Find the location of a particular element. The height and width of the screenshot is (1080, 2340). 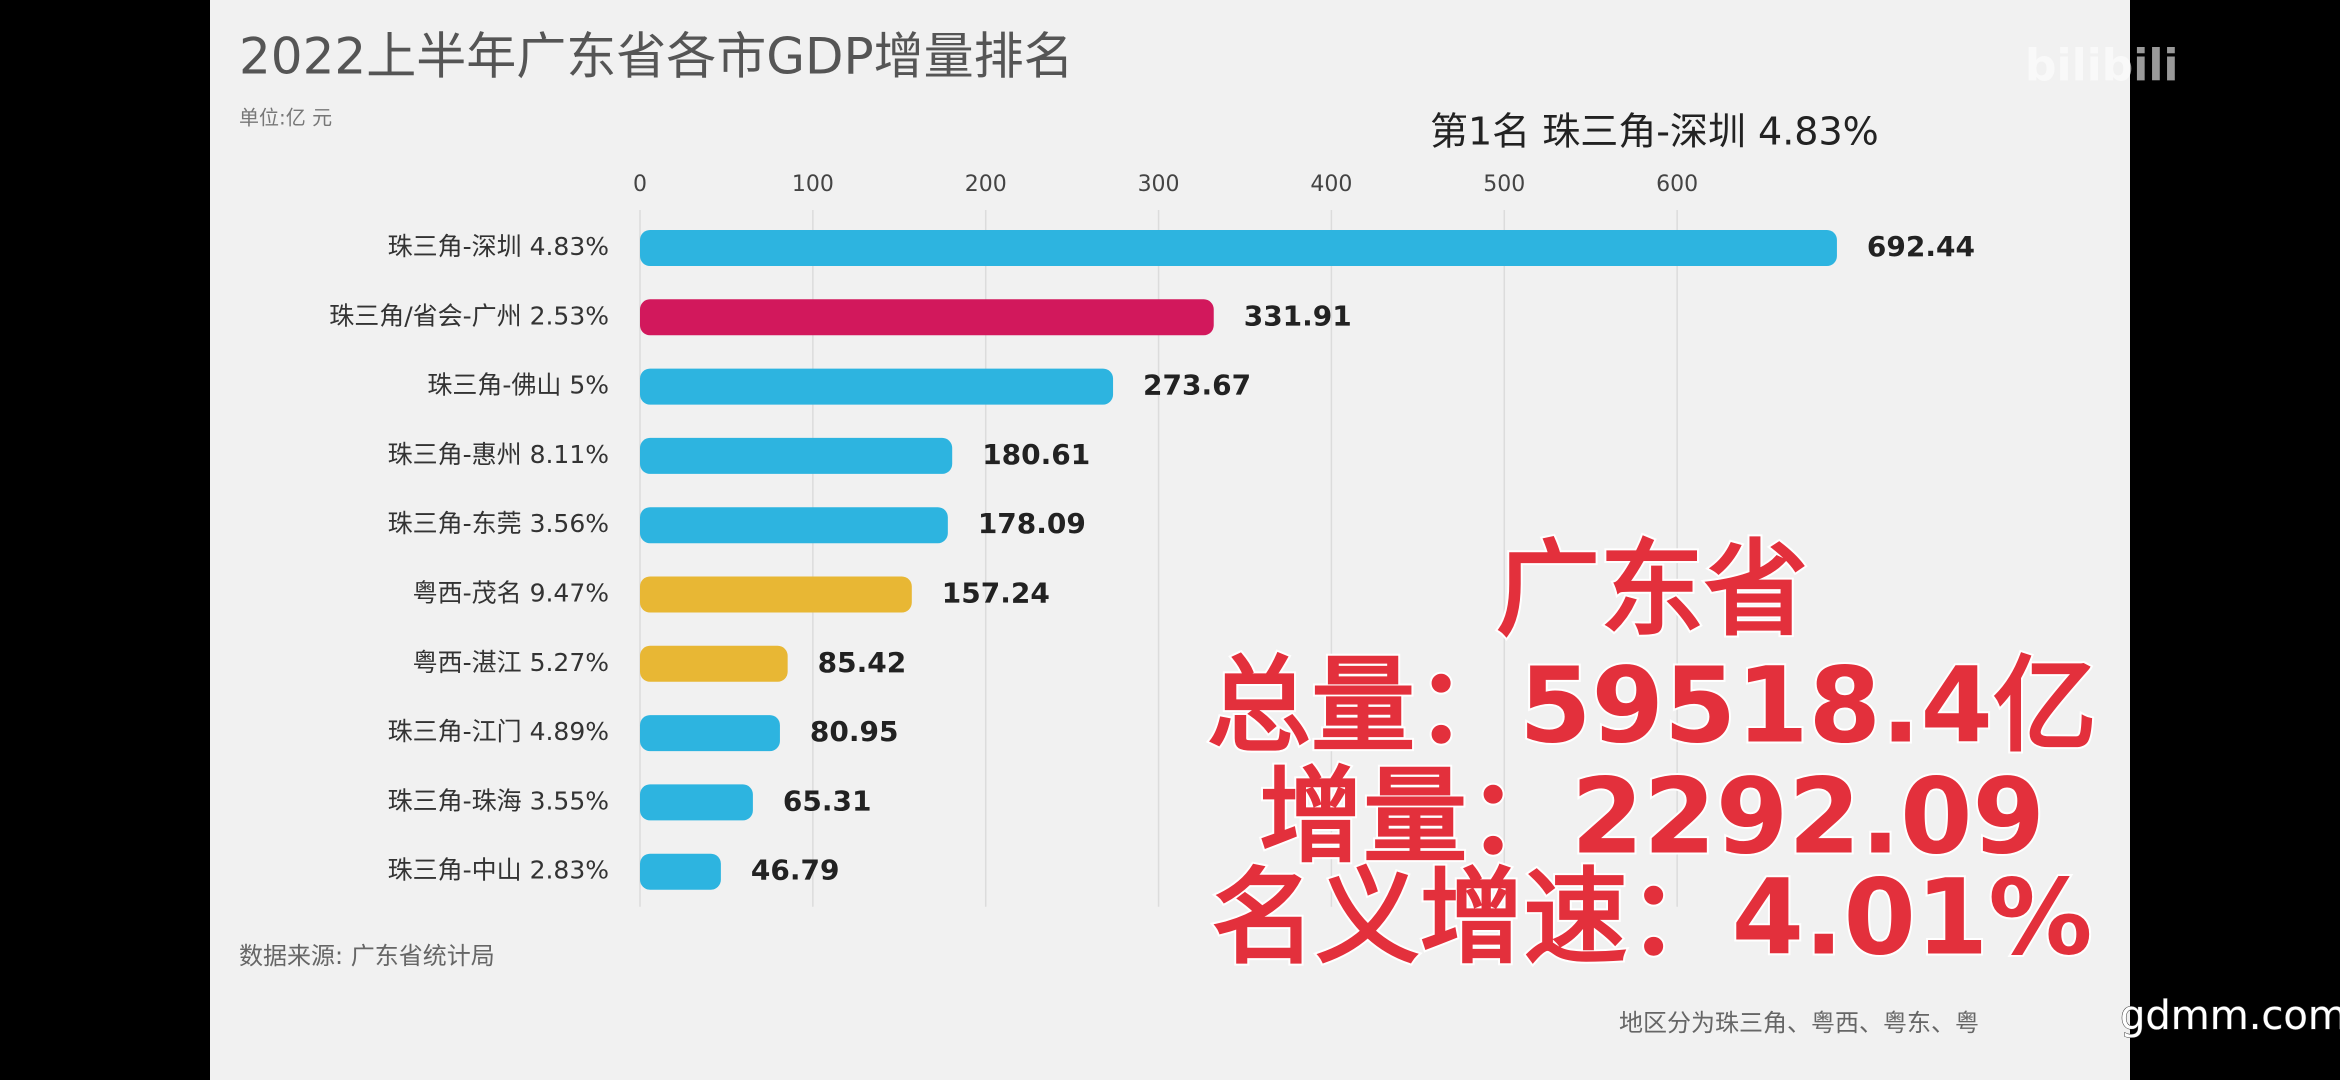

y-tick-label: 粤西-湛江 5.27% is located at coordinates (511, 662).